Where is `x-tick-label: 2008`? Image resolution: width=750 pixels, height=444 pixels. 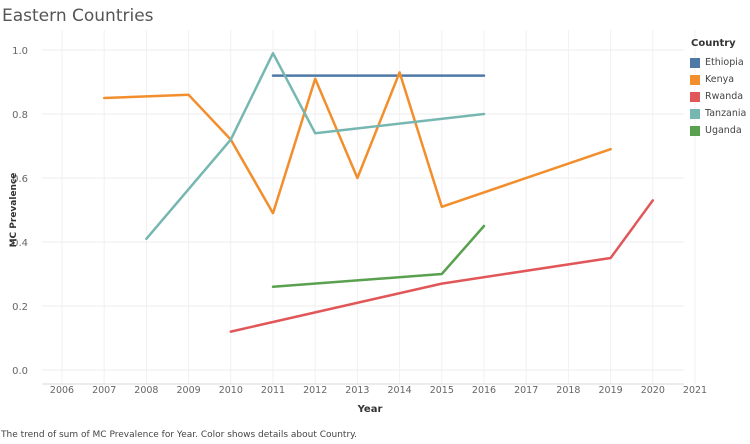
x-tick-label: 2008 is located at coordinates (146, 390).